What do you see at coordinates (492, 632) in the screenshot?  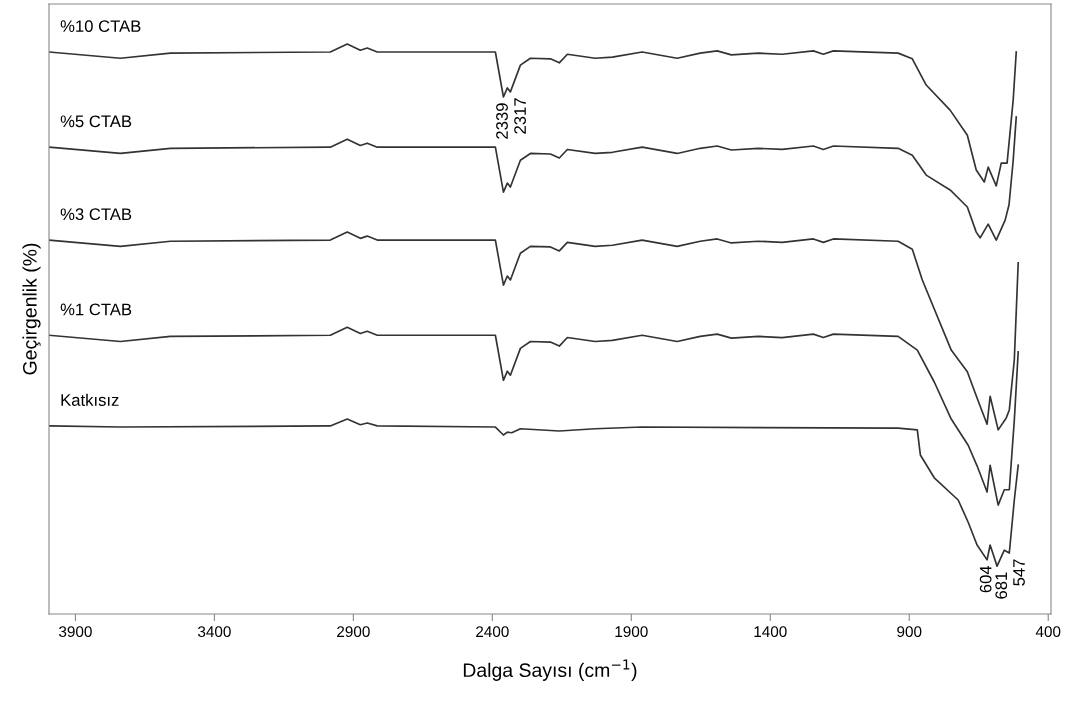 I see `x-tick-label: 2400` at bounding box center [492, 632].